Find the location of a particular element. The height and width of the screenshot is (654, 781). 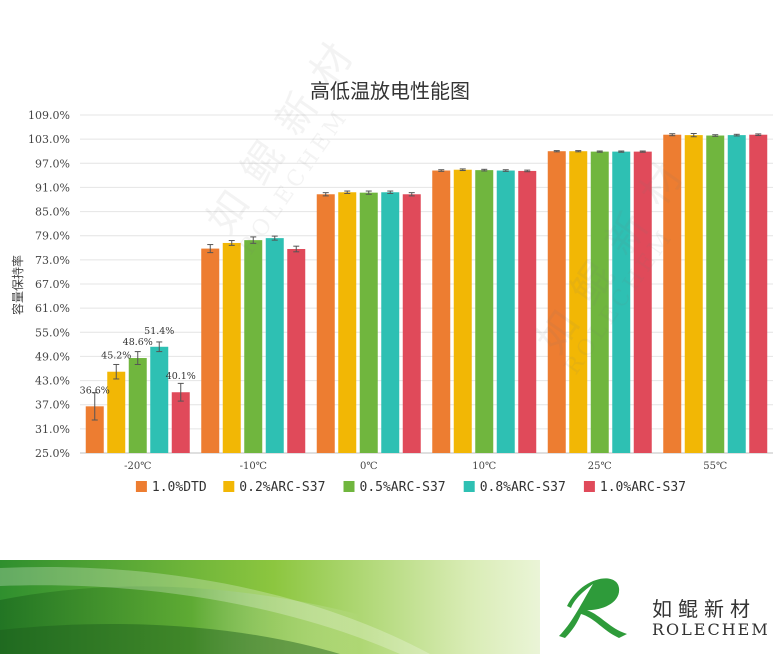

y-tick-label: 109.0% is located at coordinates (49, 115).